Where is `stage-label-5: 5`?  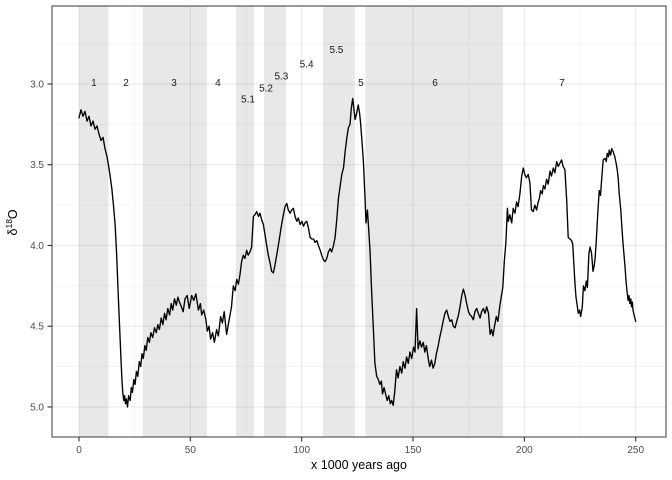
stage-label-5: 5 is located at coordinates (361, 83).